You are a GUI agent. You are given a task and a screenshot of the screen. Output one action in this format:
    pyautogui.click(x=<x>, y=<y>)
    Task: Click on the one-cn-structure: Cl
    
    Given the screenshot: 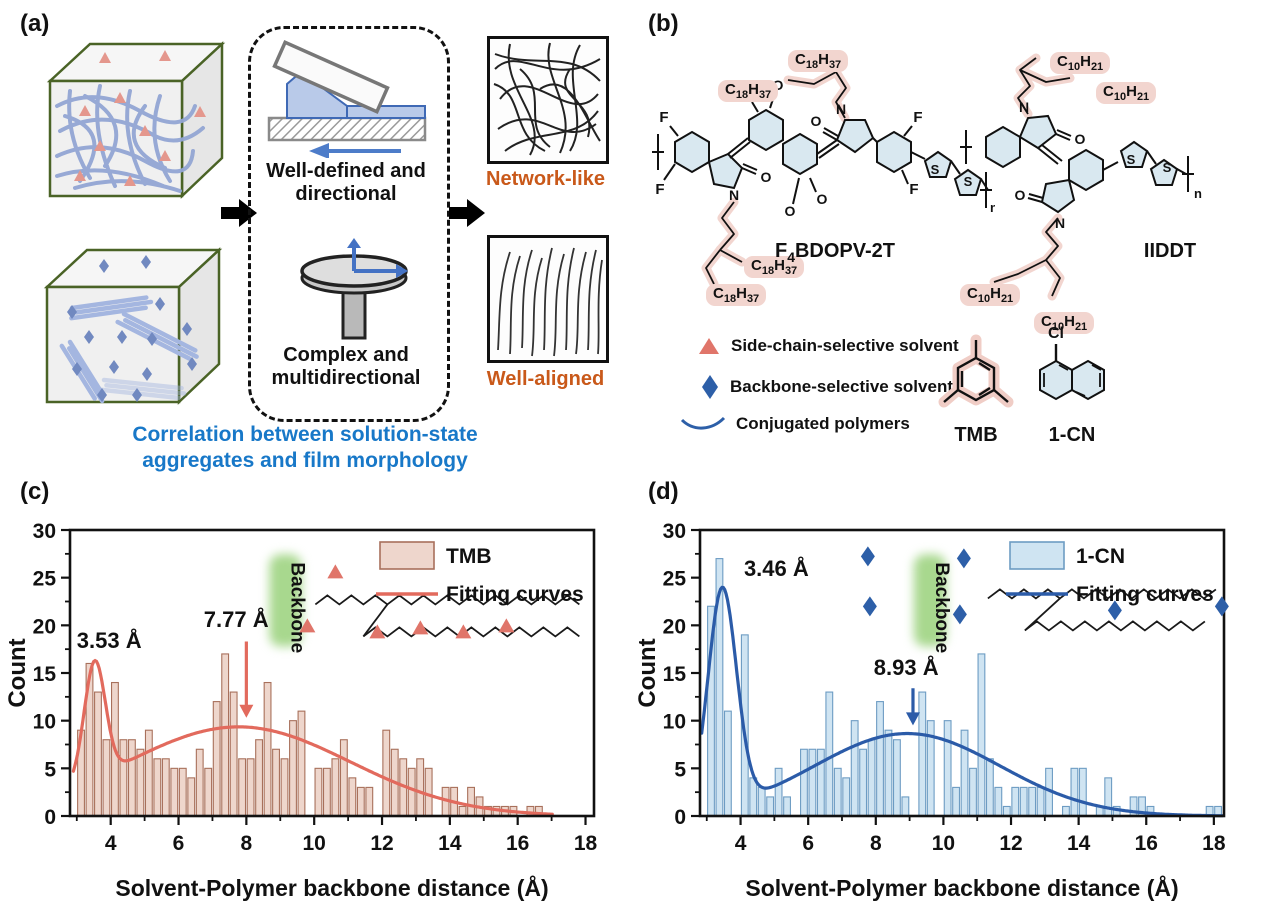 What is the action you would take?
    pyautogui.click(x=1072, y=363)
    